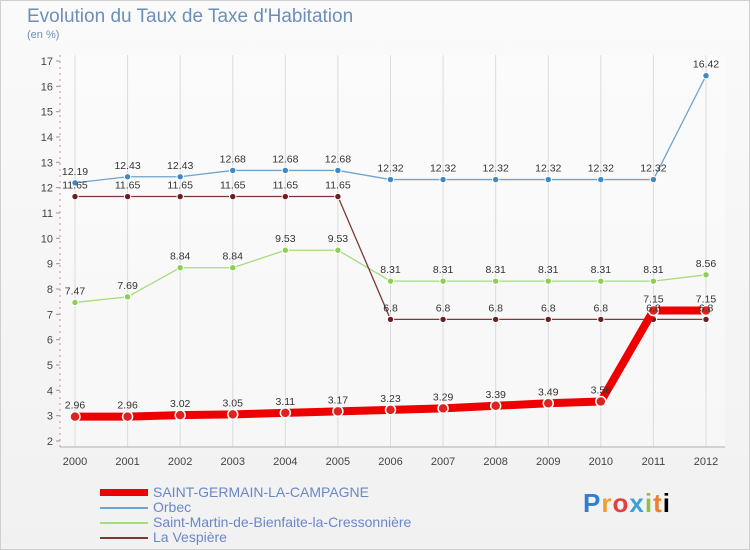 The width and height of the screenshot is (750, 550). I want to click on logo-letter: P, so click(592, 503).